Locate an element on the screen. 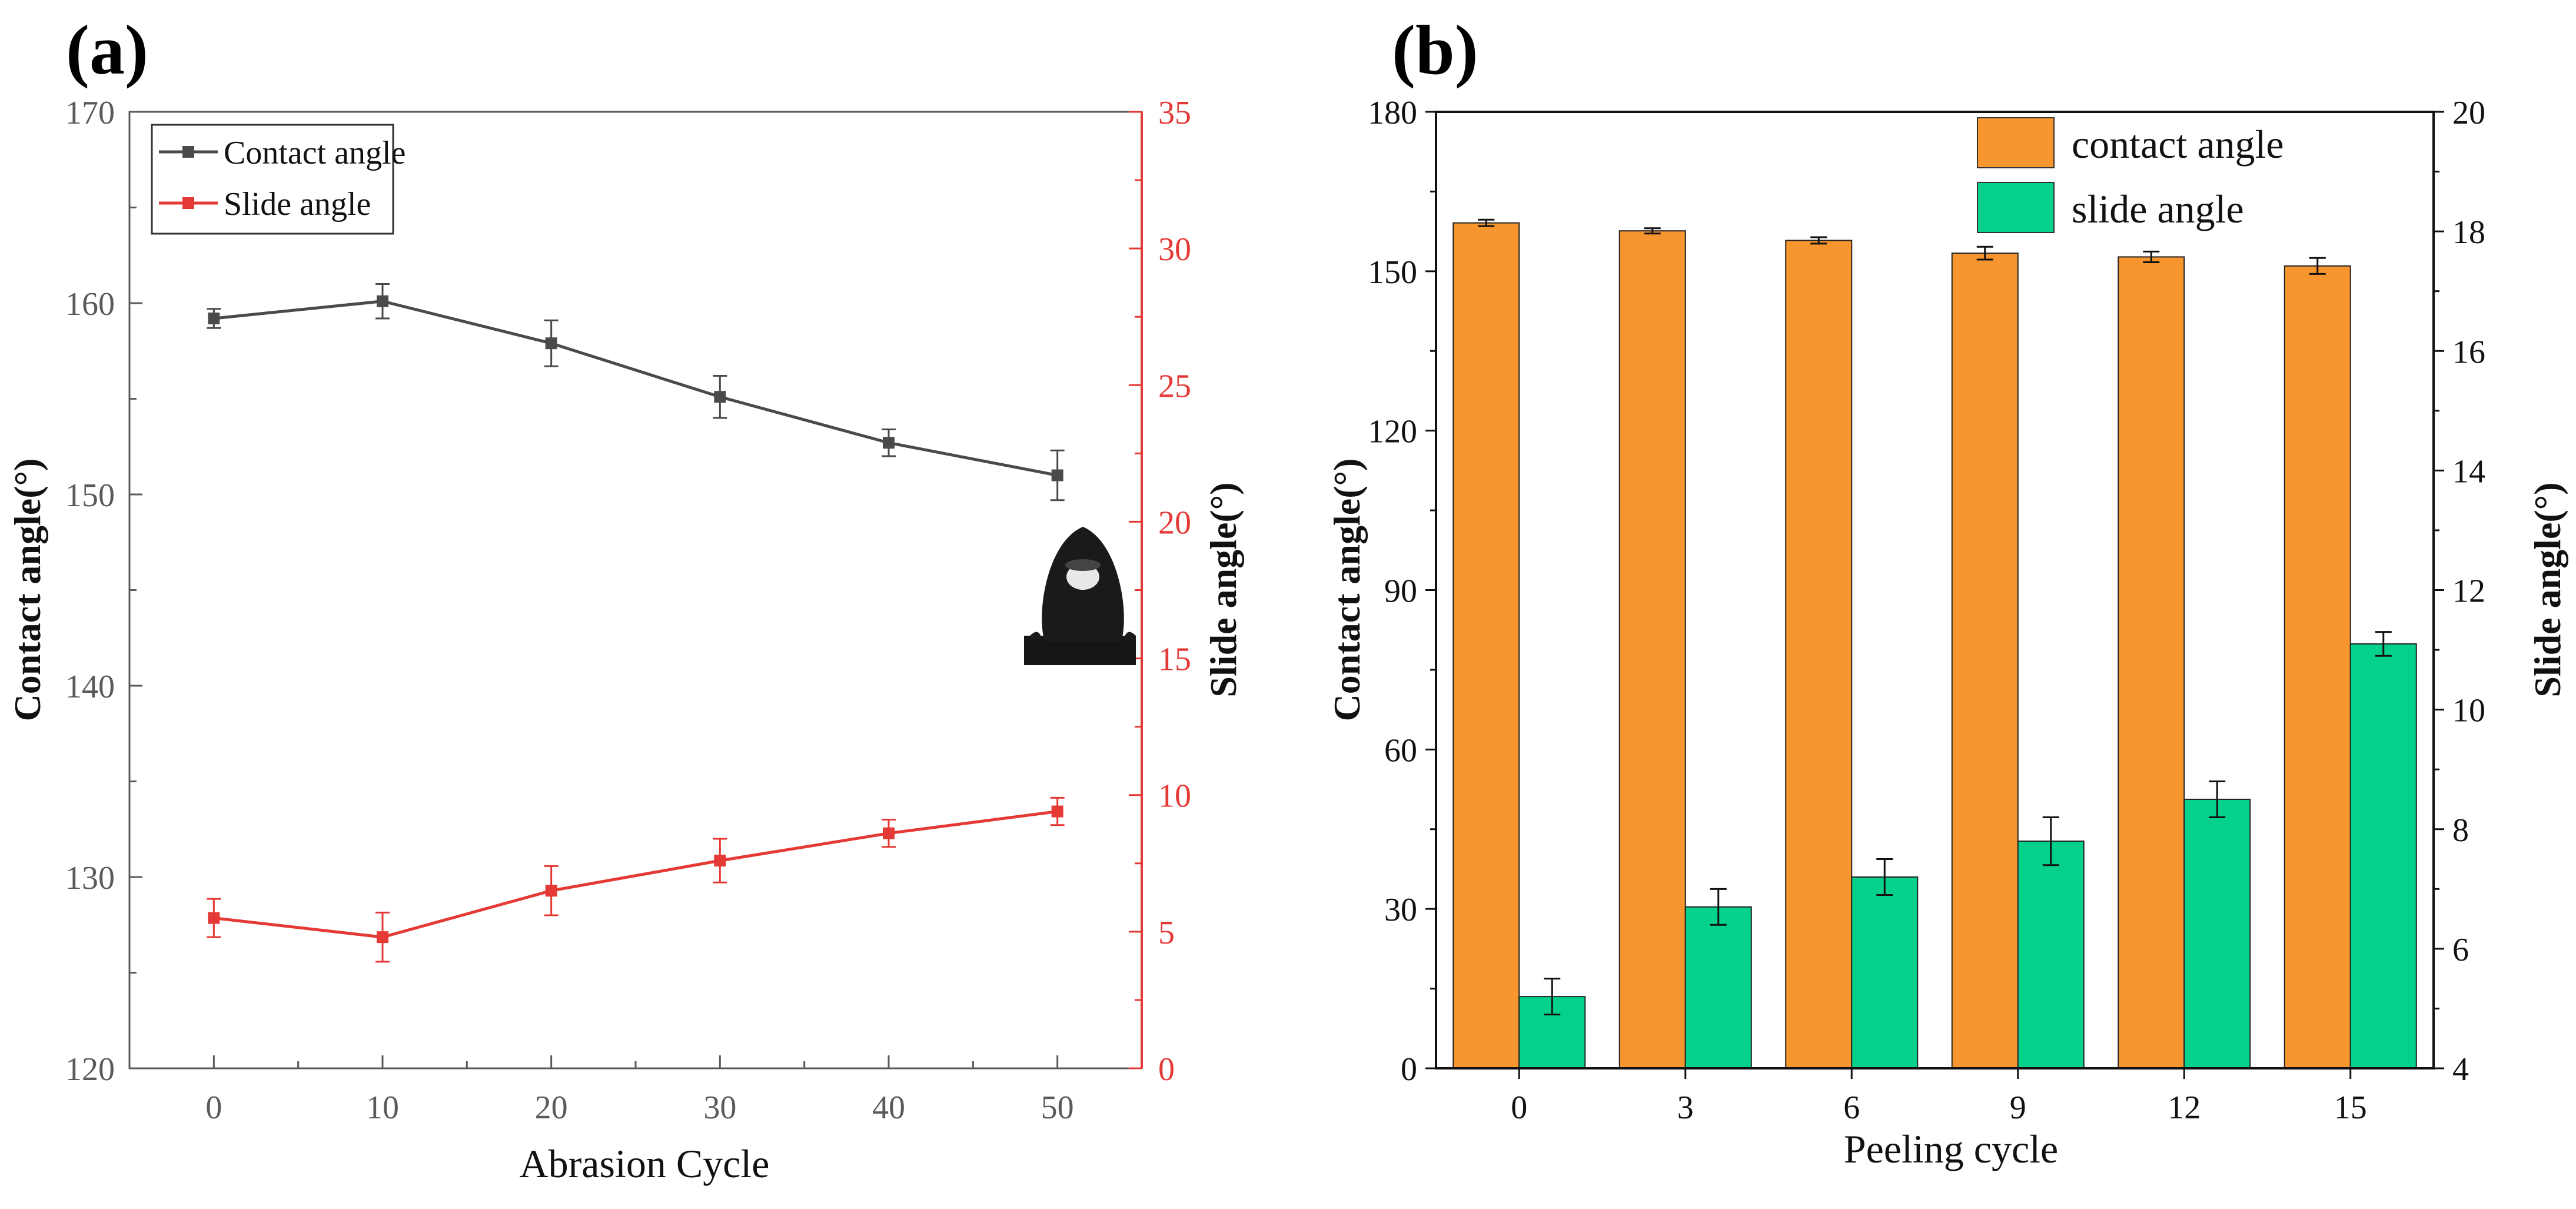  y2-tick-label: 0 is located at coordinates (1166, 1069).